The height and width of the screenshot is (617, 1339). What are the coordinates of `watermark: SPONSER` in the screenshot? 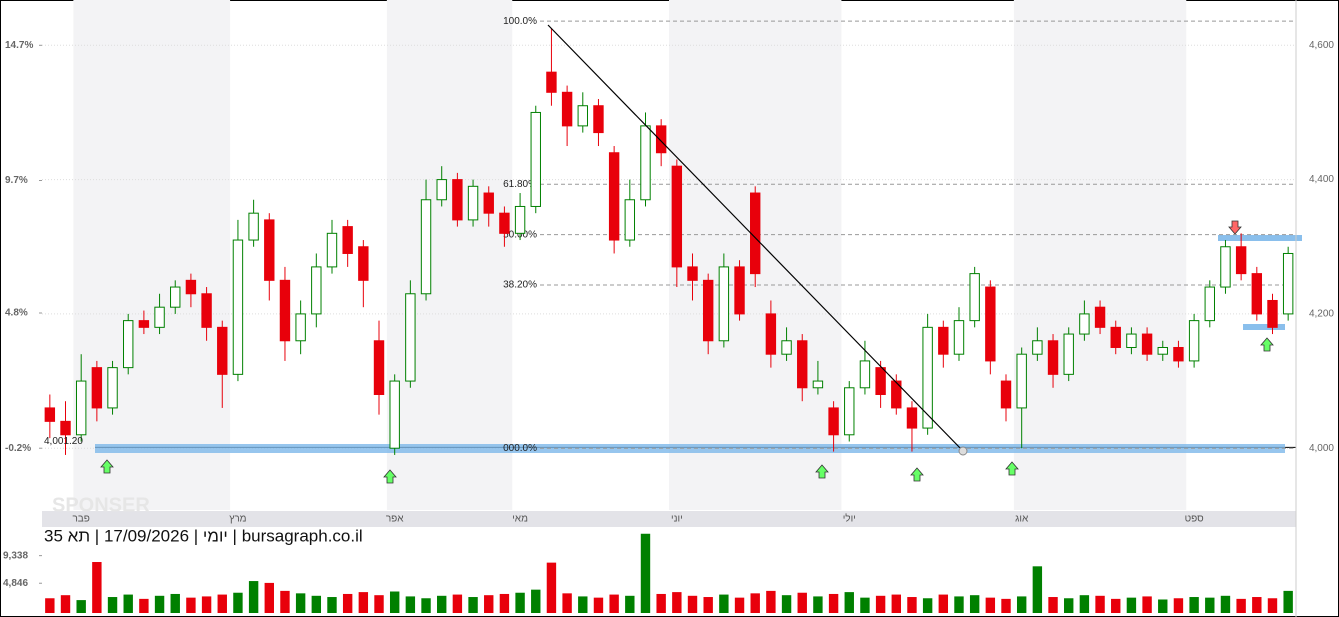 It's located at (101, 505).